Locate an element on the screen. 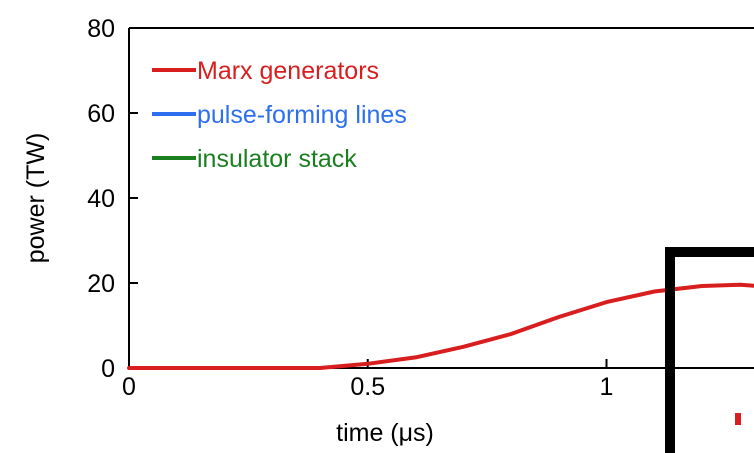 The image size is (754, 453). x-tick-label: 0 is located at coordinates (129, 387).